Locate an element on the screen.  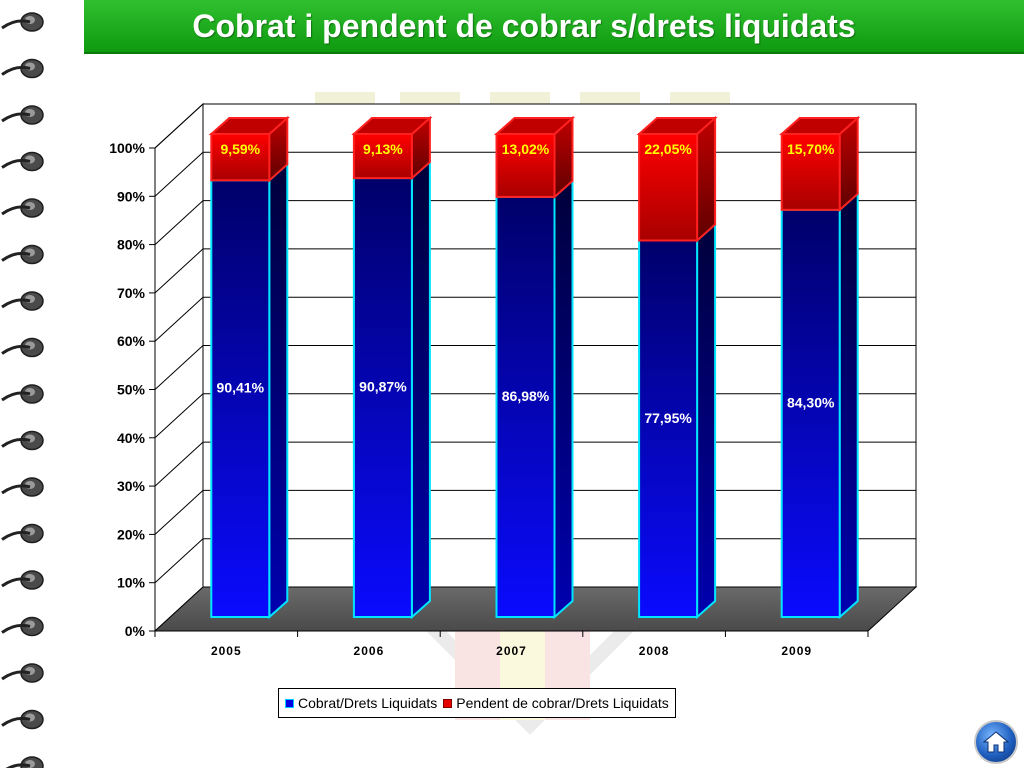
data-label-pendent: 9,59% is located at coordinates (240, 149).